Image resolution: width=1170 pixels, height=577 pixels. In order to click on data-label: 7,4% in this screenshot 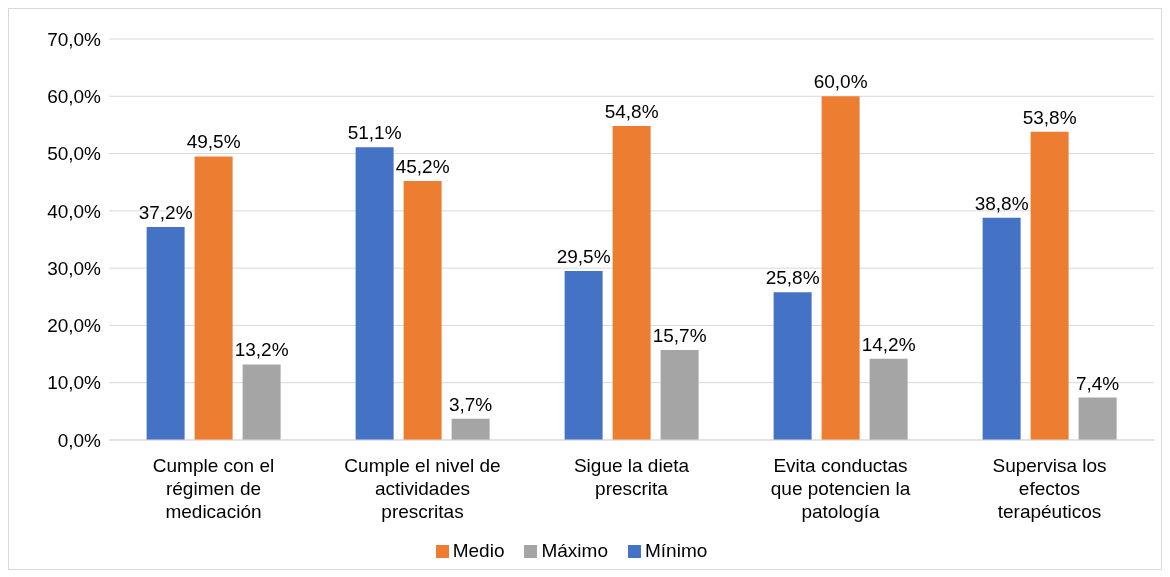, I will do `click(1097, 383)`.